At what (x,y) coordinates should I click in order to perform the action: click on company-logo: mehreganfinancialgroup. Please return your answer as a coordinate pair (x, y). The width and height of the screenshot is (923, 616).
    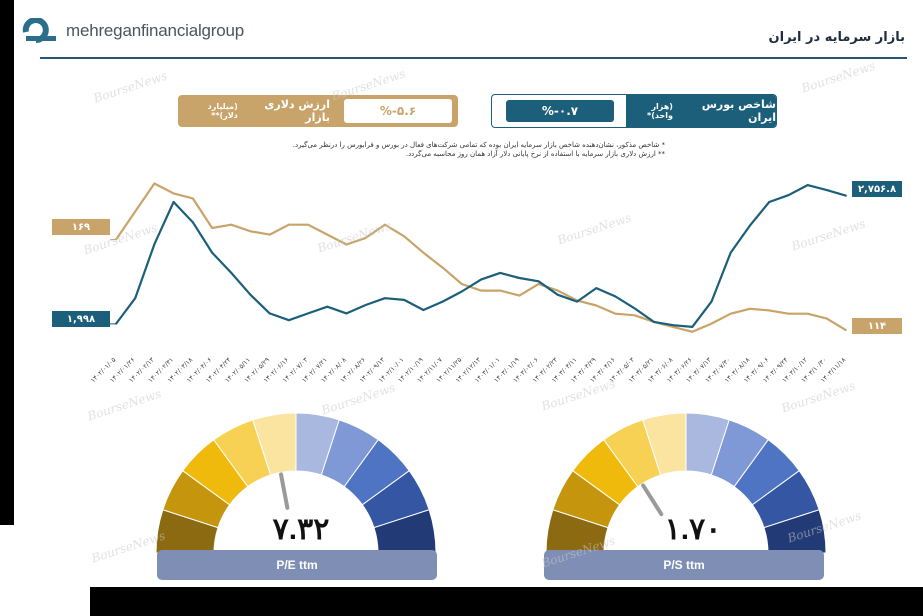
    Looking at the image, I should click on (133, 31).